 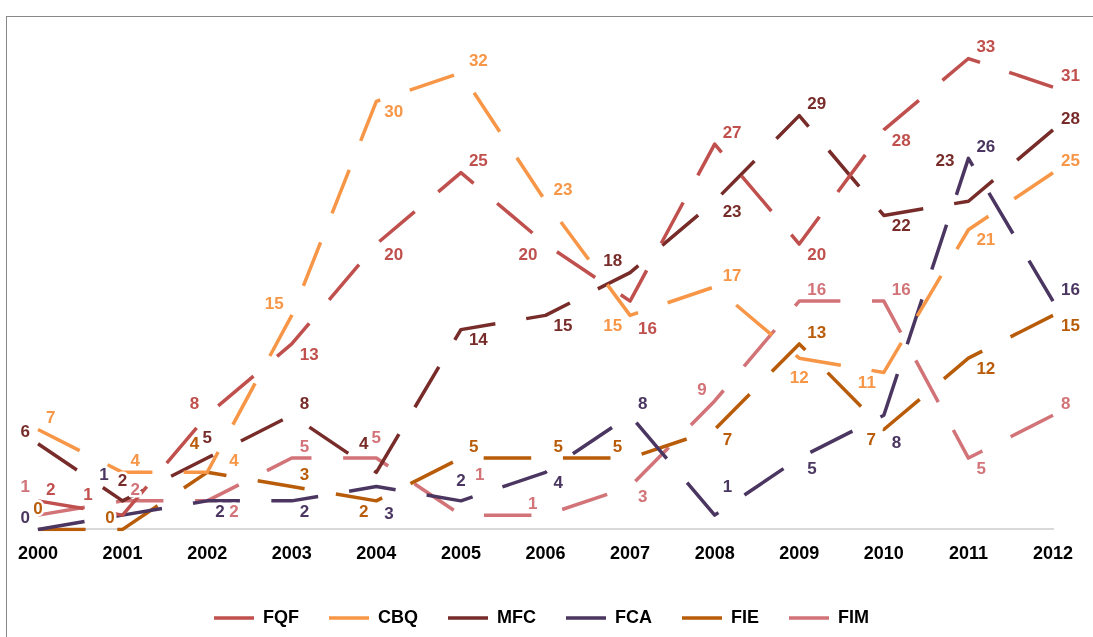 What do you see at coordinates (207, 553) in the screenshot?
I see `x-tick-label: 2002` at bounding box center [207, 553].